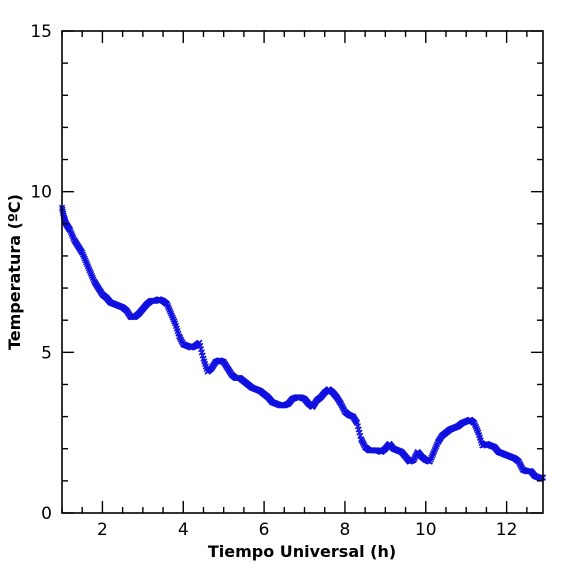 The width and height of the screenshot is (574, 574). Describe the element at coordinates (14, 272) in the screenshot. I see `y-axis-label: Temperatura (ºC)` at that location.